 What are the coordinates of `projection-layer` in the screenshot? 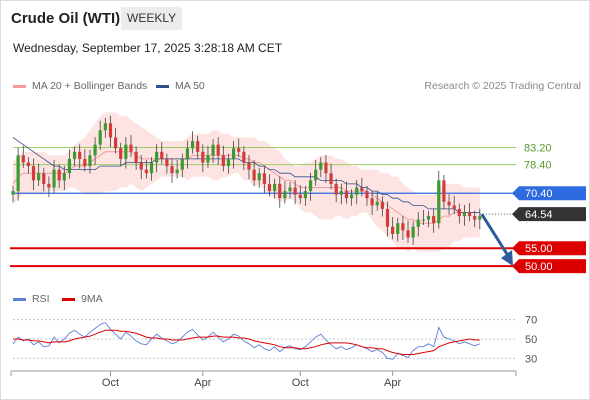 It's located at (496, 240).